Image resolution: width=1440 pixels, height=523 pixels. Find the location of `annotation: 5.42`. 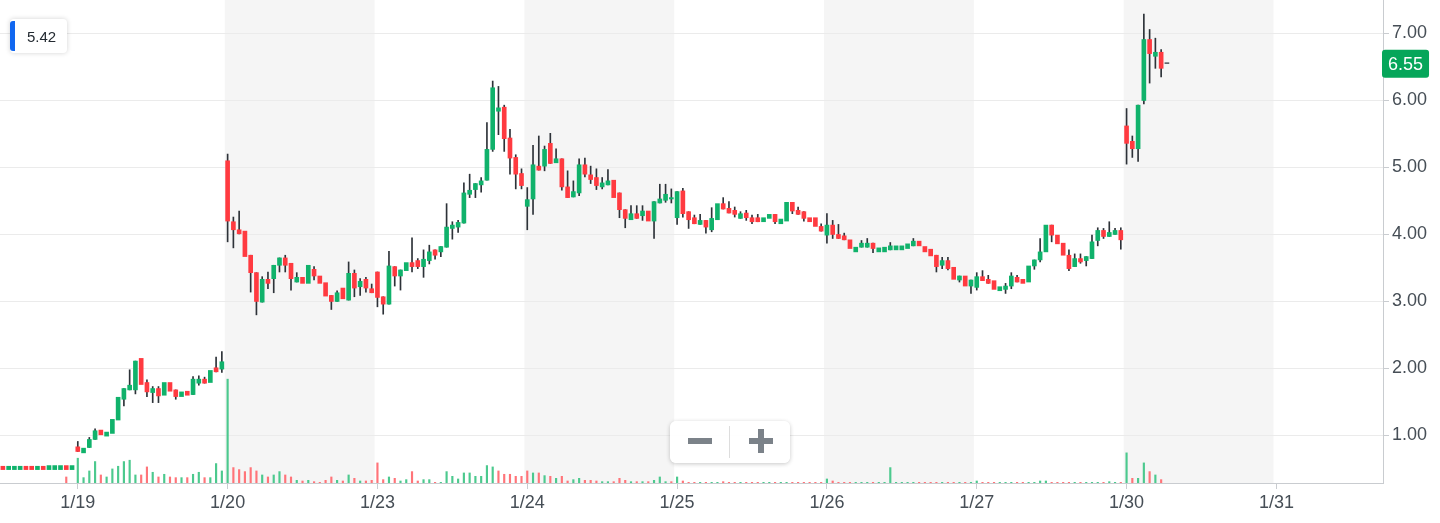

annotation: 5.42 is located at coordinates (42, 36).